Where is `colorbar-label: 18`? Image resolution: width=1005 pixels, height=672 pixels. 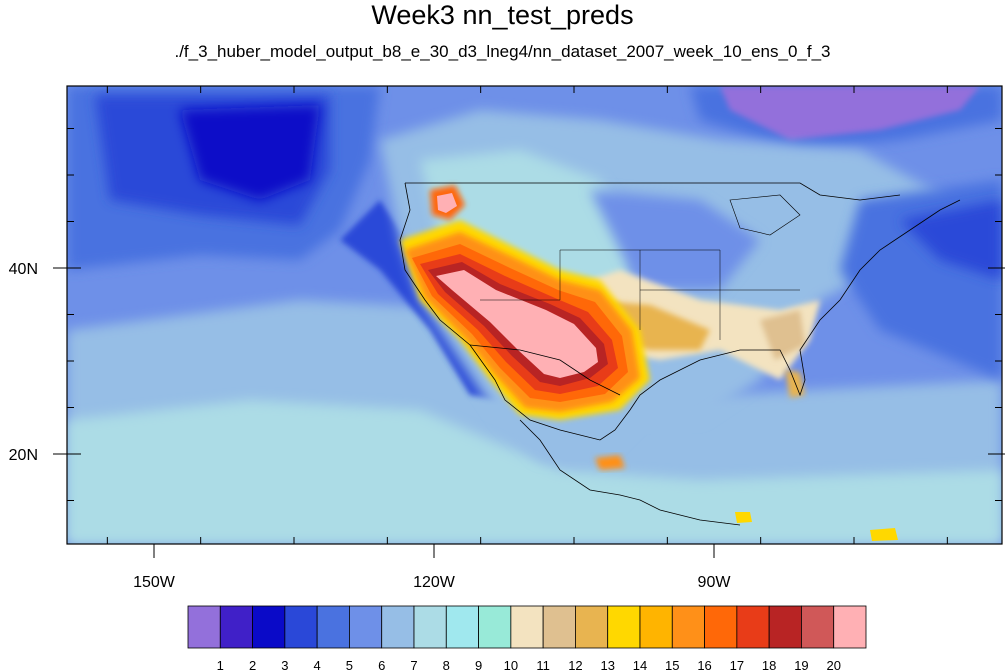
colorbar-label: 18 is located at coordinates (769, 665).